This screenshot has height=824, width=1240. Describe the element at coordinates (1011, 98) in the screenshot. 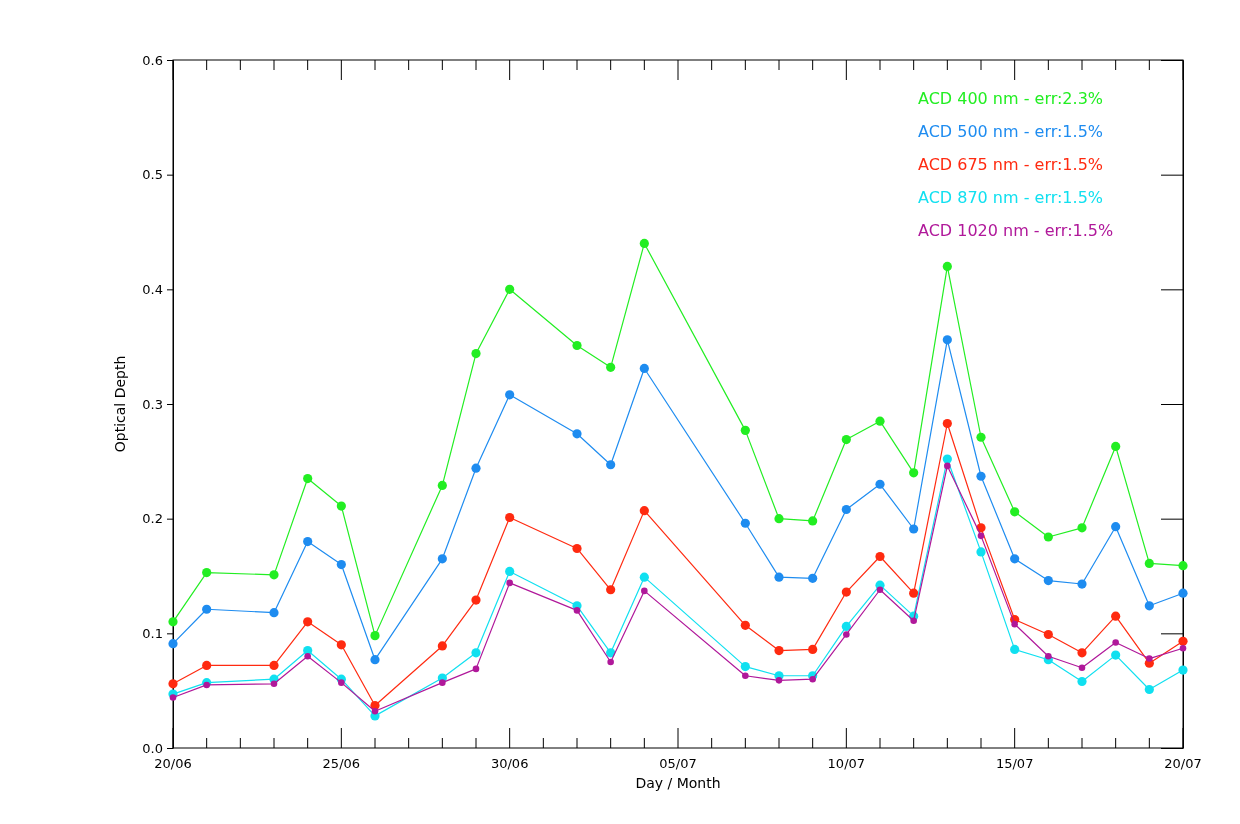

I see `text: ACD 400 nm - err:2.3%` at that location.